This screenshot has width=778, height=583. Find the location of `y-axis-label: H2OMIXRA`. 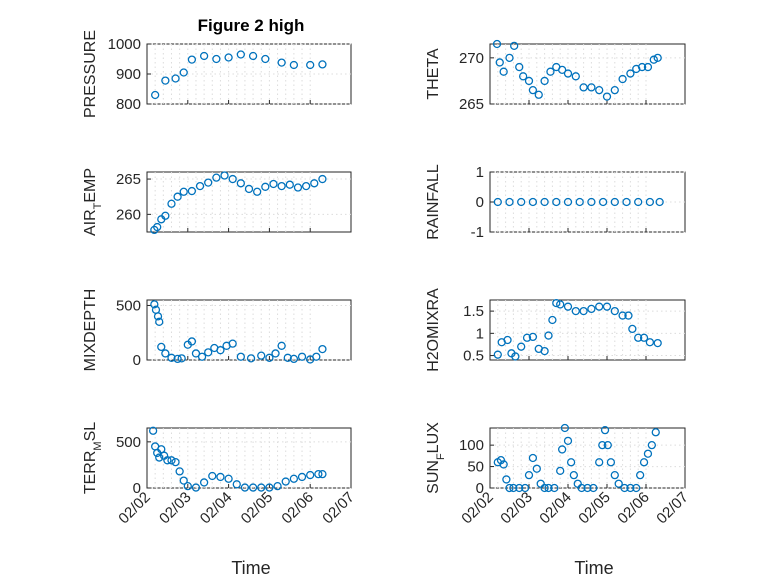

y-axis-label: H2OMIXRA is located at coordinates (433, 330).